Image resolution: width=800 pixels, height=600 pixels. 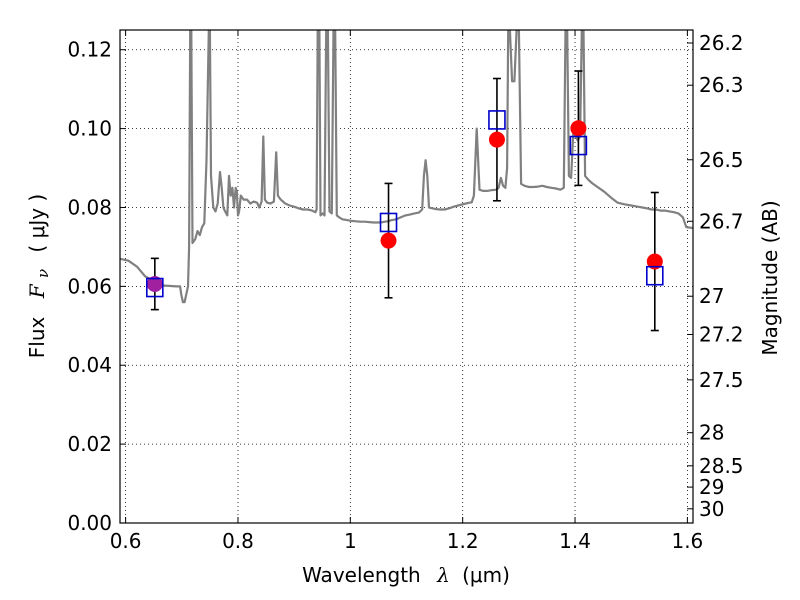 What do you see at coordinates (721, 43) in the screenshot?
I see `y2-tick-label: 26.2` at bounding box center [721, 43].